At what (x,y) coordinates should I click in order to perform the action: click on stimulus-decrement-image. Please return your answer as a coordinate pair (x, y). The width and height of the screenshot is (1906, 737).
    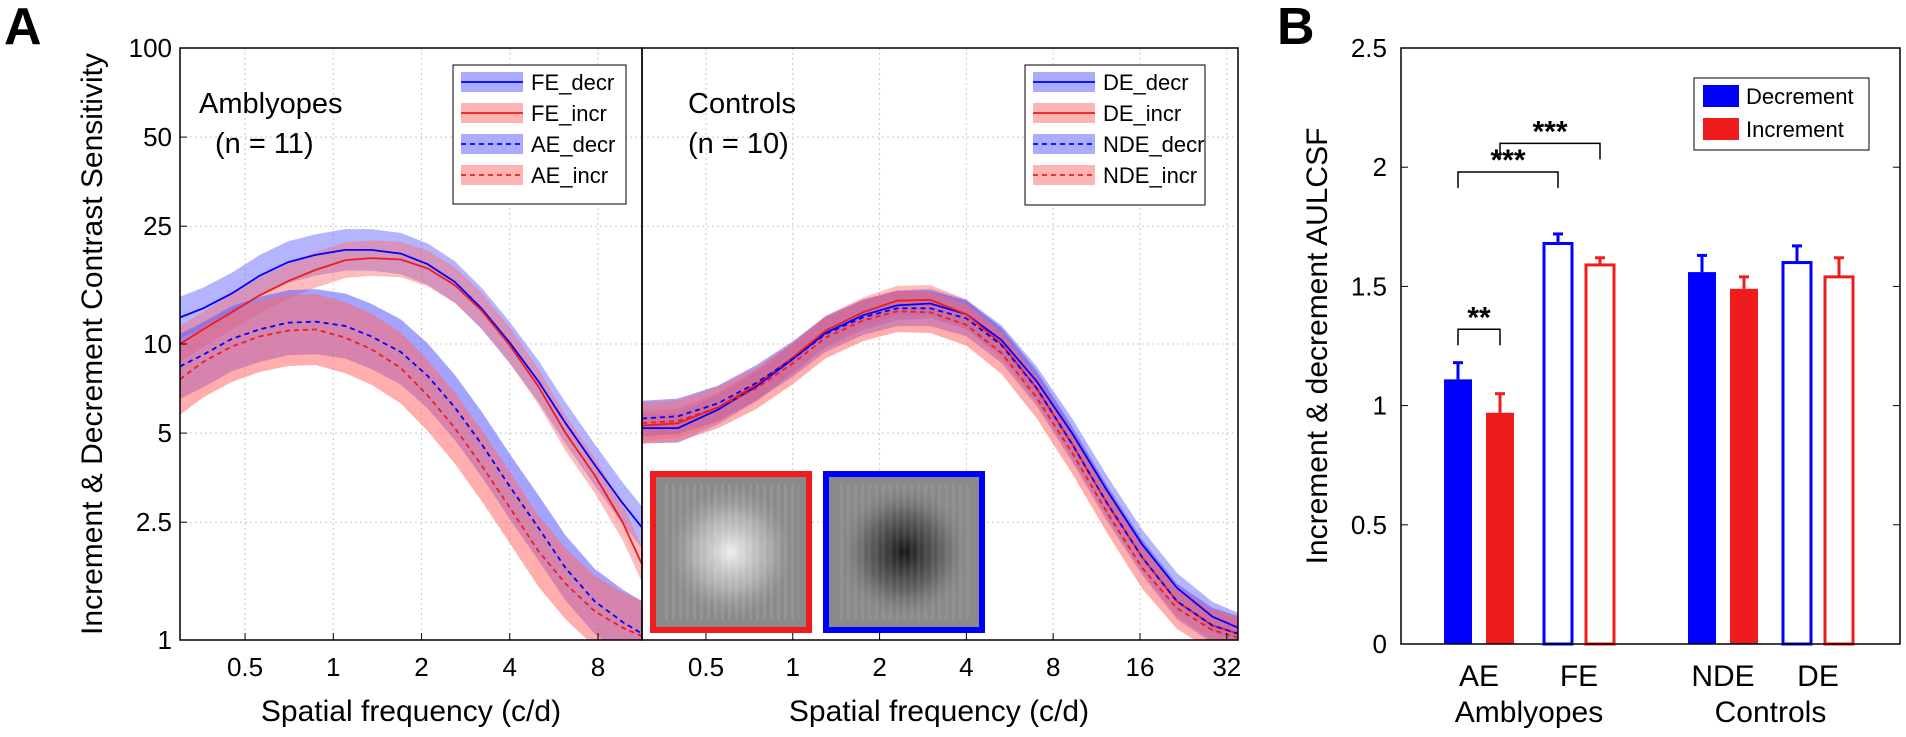
    Looking at the image, I should click on (904, 552).